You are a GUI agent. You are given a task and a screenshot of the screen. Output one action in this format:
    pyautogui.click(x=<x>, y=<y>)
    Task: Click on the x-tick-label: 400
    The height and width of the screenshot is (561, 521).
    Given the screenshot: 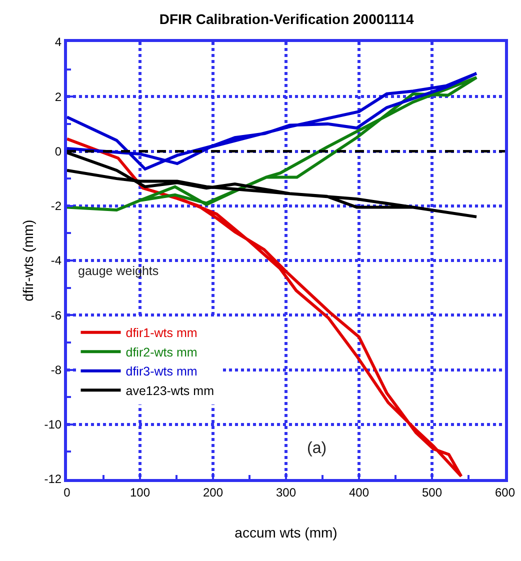 What is the action you would take?
    pyautogui.click(x=359, y=492)
    